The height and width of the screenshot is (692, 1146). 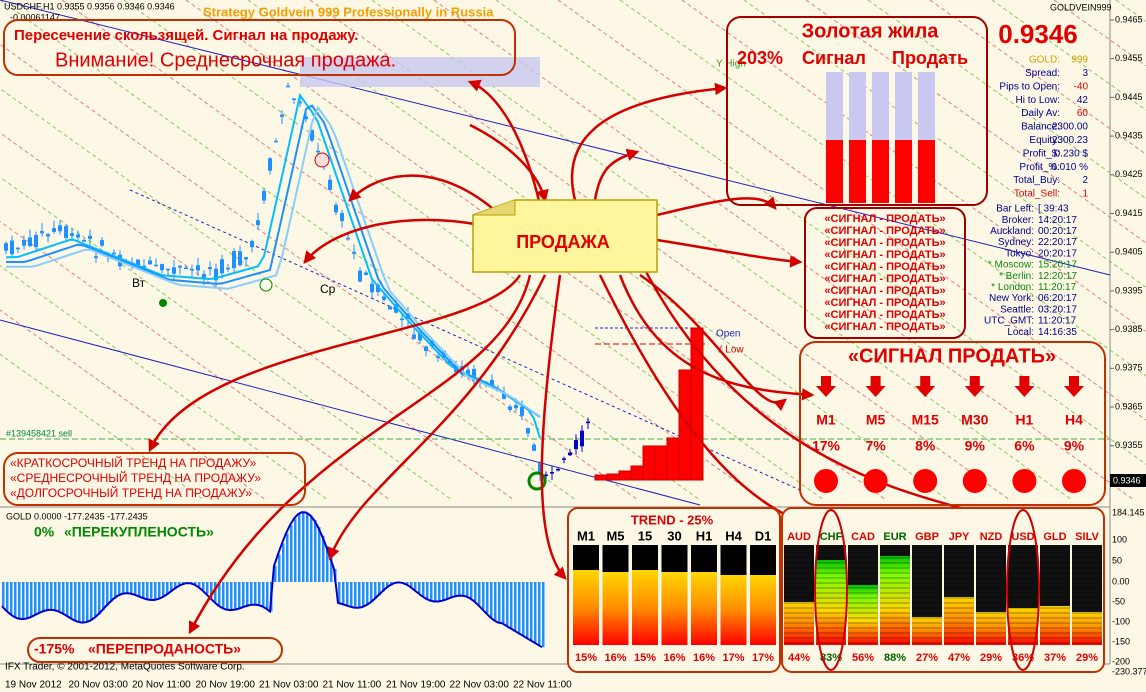 What do you see at coordinates (480, 685) in the screenshot?
I see `time-label: 22 Nov 03:00` at bounding box center [480, 685].